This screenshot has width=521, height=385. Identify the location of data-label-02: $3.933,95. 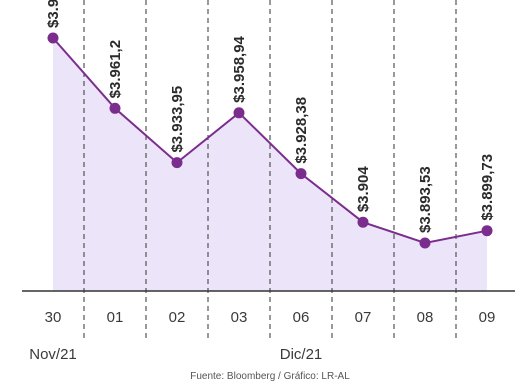
(177, 119).